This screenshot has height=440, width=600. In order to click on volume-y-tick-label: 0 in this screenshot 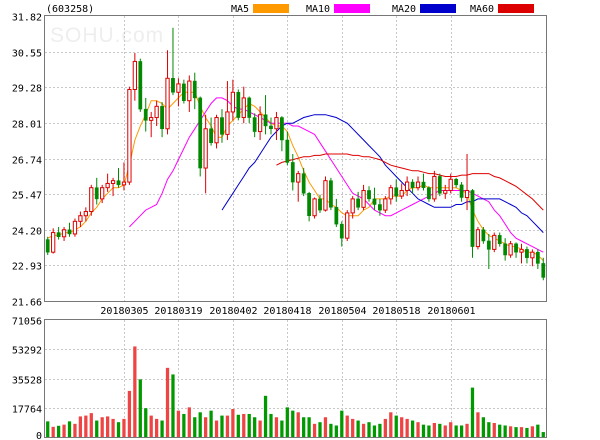, I will do `click(39, 435)`.